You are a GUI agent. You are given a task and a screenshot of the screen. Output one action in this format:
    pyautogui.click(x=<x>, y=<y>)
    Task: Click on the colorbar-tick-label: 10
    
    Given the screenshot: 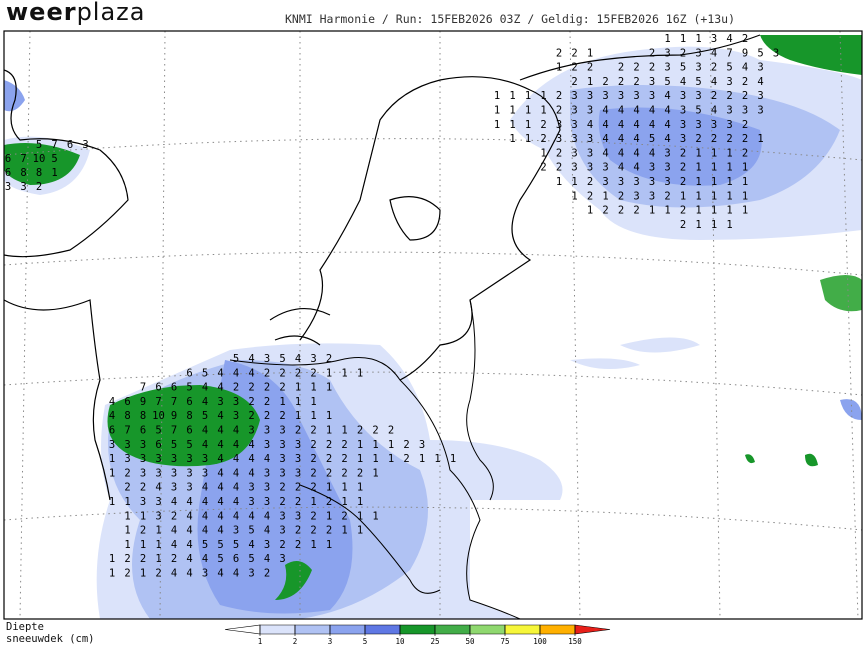 What is the action you would take?
    pyautogui.click(x=400, y=641)
    